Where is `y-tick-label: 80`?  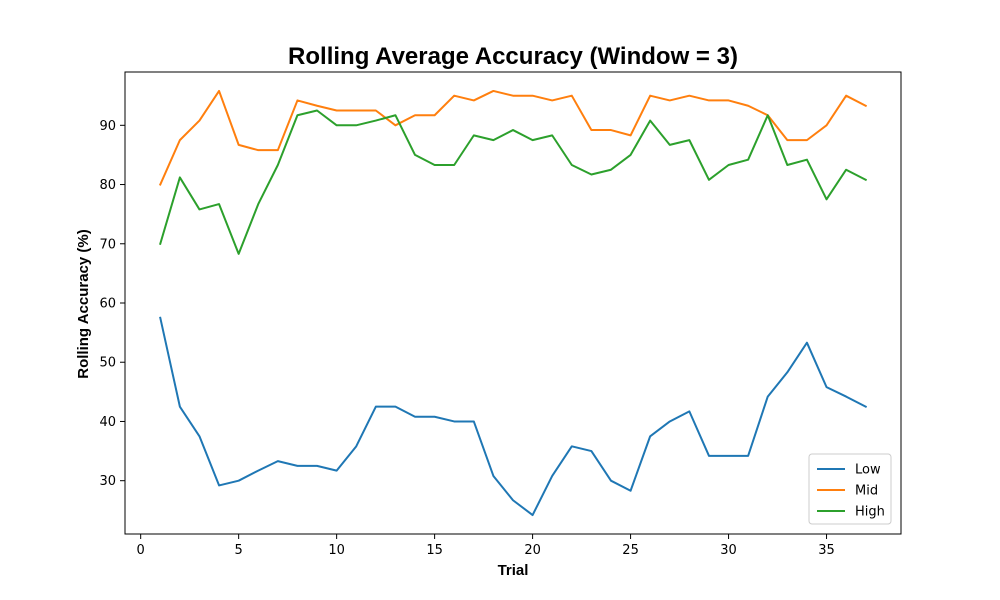 y-tick-label: 80 is located at coordinates (107, 185).